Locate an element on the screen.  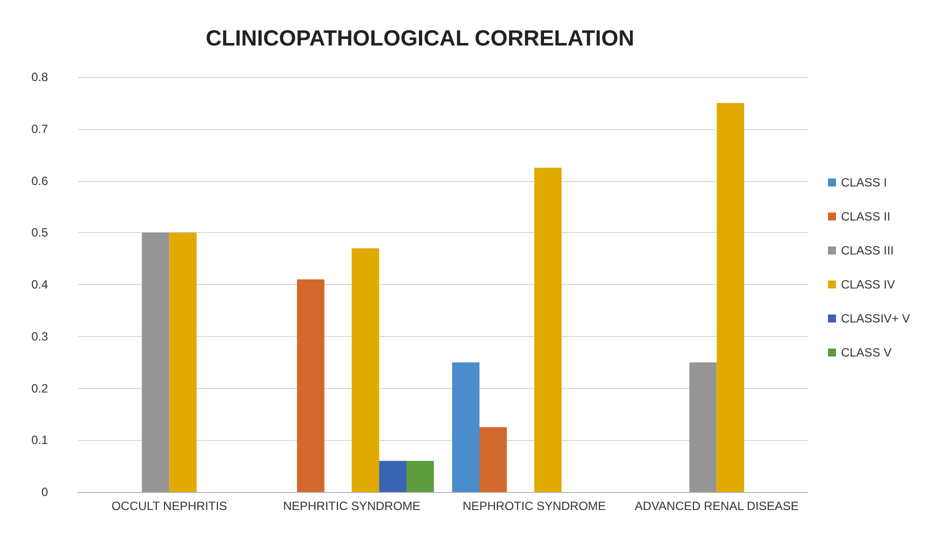
y-tick-label: 0.2 is located at coordinates (39, 388).